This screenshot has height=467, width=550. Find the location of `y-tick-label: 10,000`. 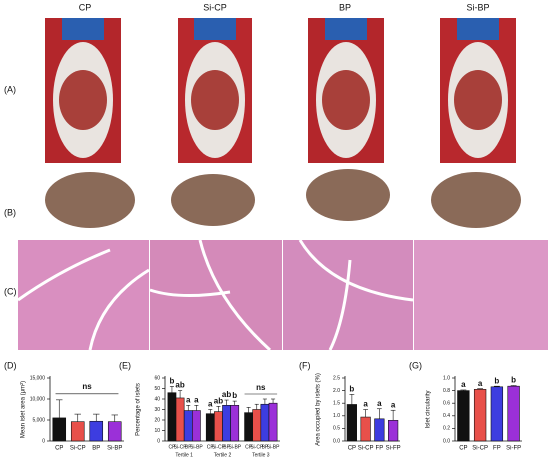

y-tick-label: 10,000 is located at coordinates (38, 399).